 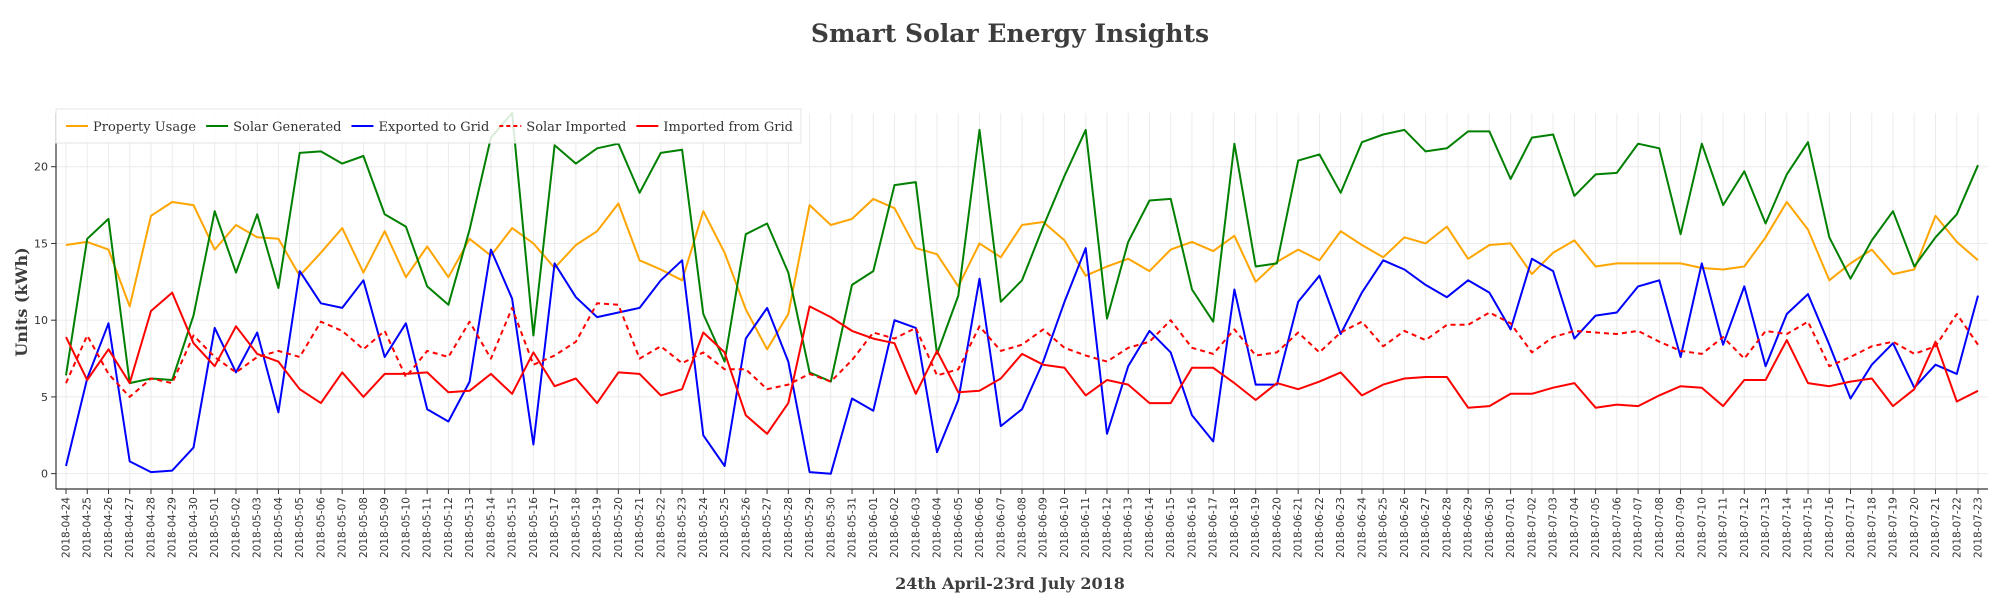 I want to click on y-tick-label: 0, so click(x=44, y=474).